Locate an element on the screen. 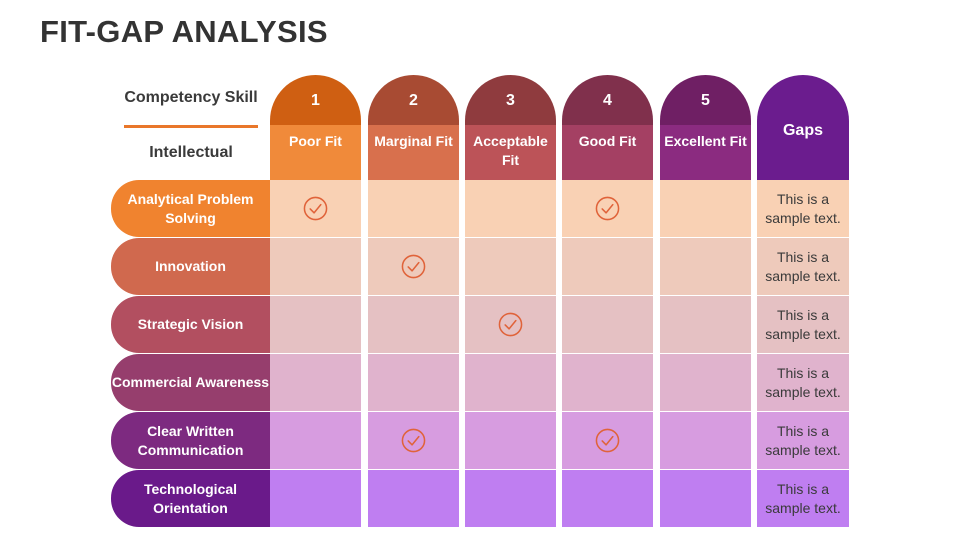  competency-skill-label: Competency Skill is located at coordinates (191, 97).